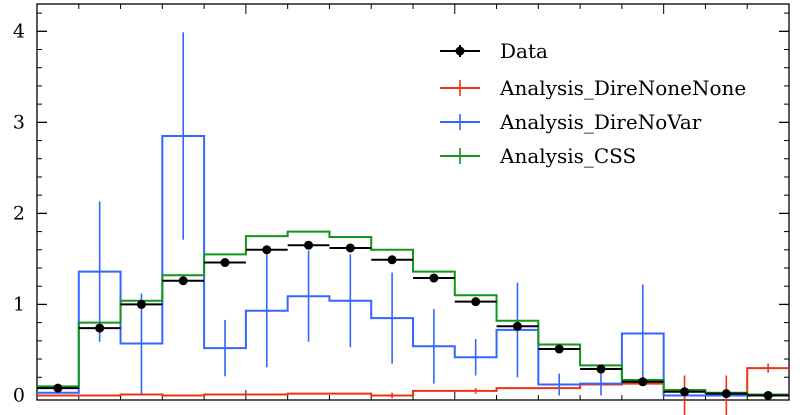  What do you see at coordinates (19, 304) in the screenshot?
I see `y-tick-label: 1` at bounding box center [19, 304].